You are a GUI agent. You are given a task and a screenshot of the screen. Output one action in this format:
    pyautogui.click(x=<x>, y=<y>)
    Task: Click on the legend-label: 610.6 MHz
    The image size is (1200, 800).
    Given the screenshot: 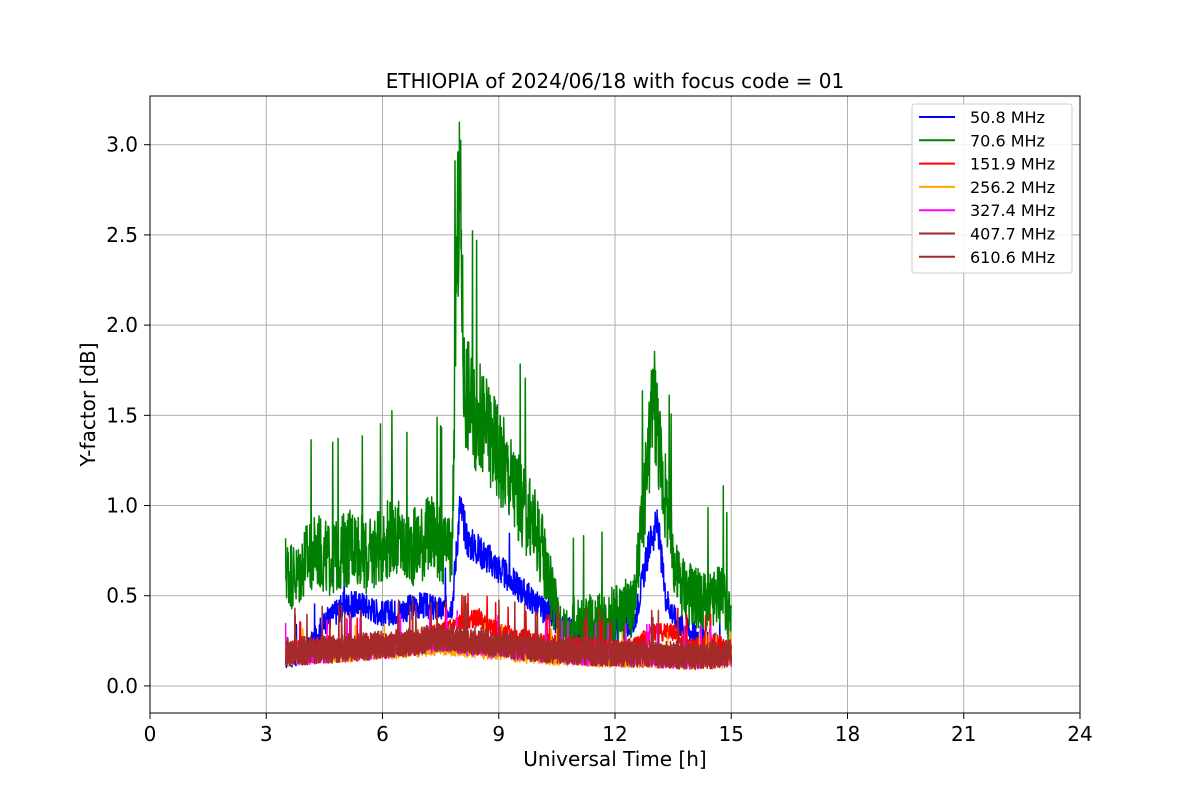 What is the action you would take?
    pyautogui.click(x=1012, y=257)
    